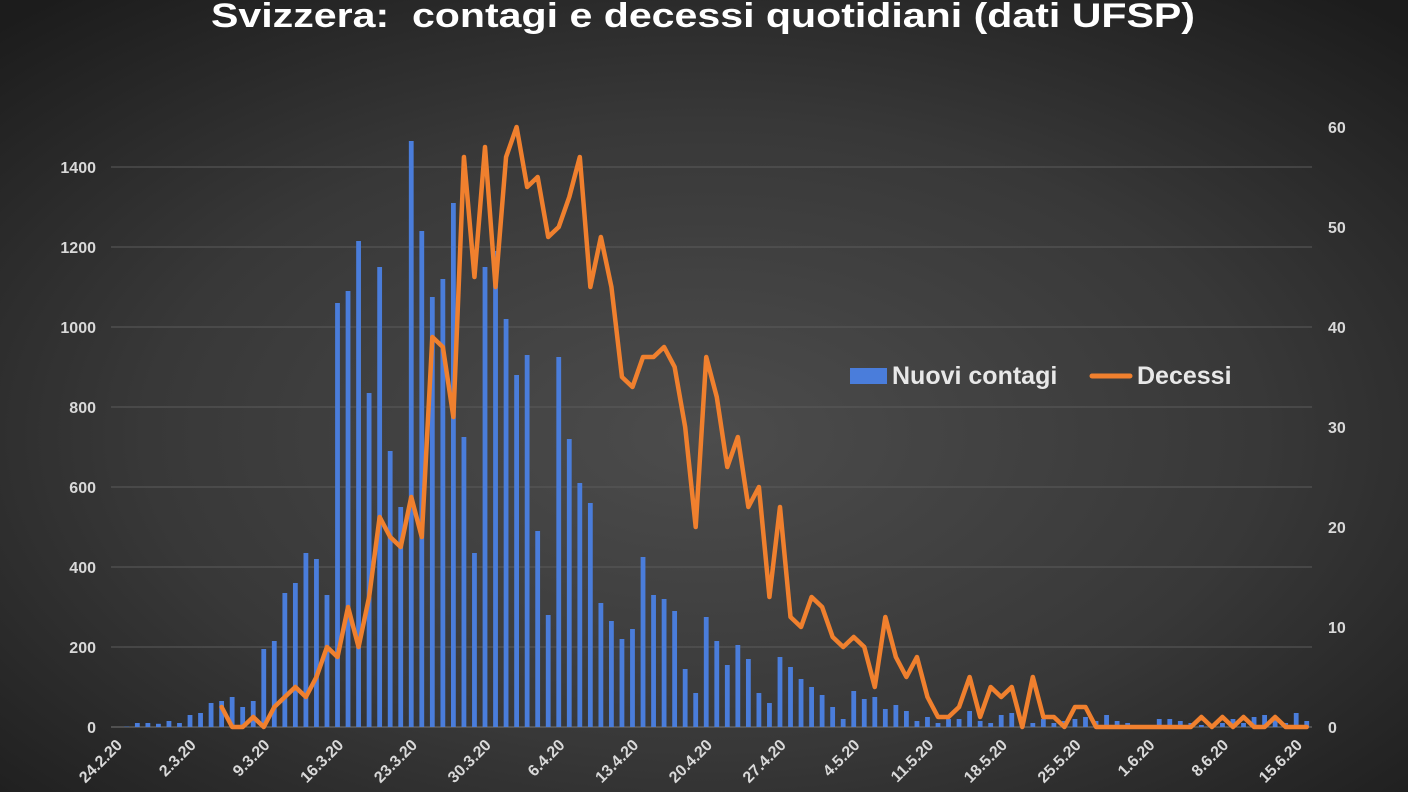  Describe the element at coordinates (1332, 728) in the screenshot. I see `y-right-tick-label: 0` at that location.